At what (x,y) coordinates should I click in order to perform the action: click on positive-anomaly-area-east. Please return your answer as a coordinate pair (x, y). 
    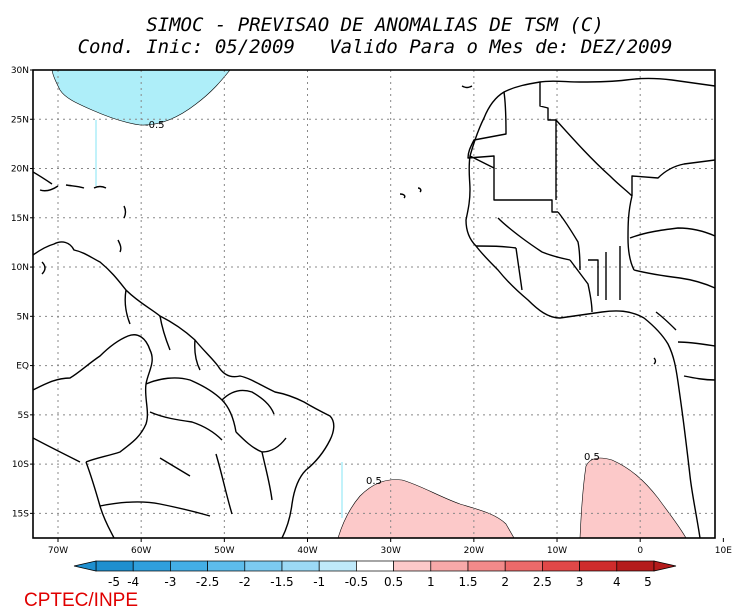
    Looking at the image, I should click on (633, 497).